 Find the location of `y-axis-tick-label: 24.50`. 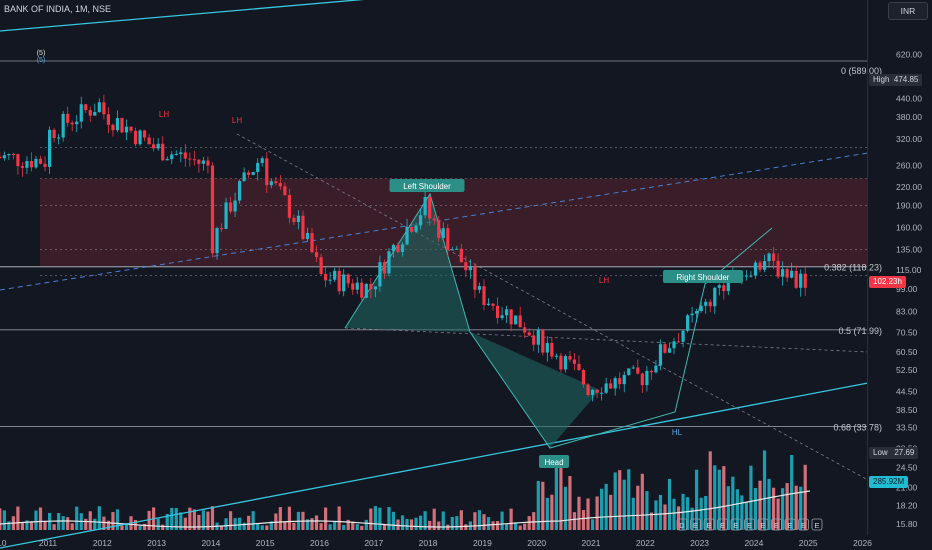

y-axis-tick-label: 24.50 is located at coordinates (907, 468).